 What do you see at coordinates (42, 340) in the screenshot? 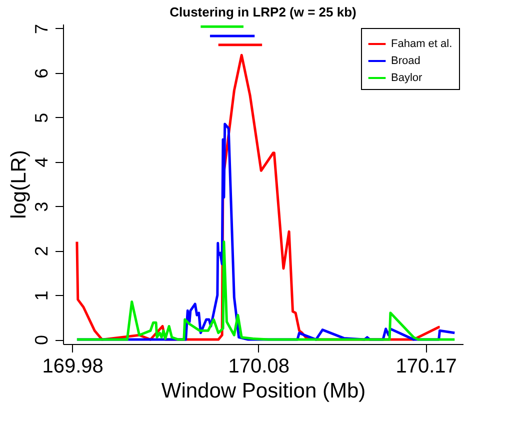
I see `y-tick-label: 0` at bounding box center [42, 340].